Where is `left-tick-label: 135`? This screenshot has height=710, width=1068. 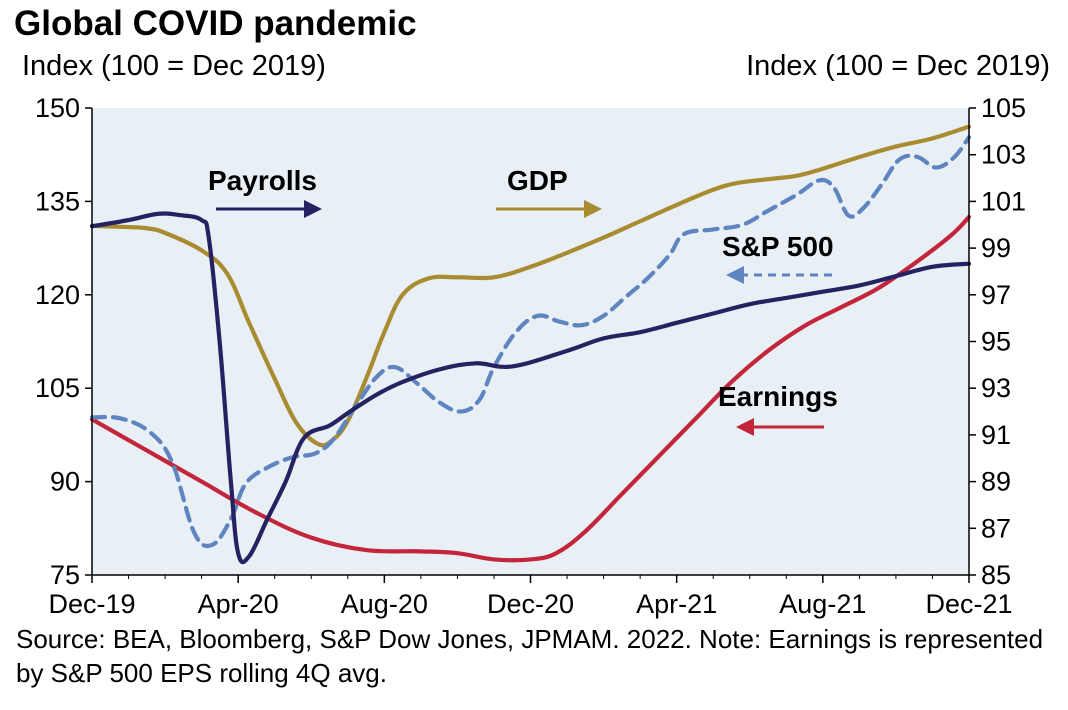
left-tick-label: 135 is located at coordinates (57, 201).